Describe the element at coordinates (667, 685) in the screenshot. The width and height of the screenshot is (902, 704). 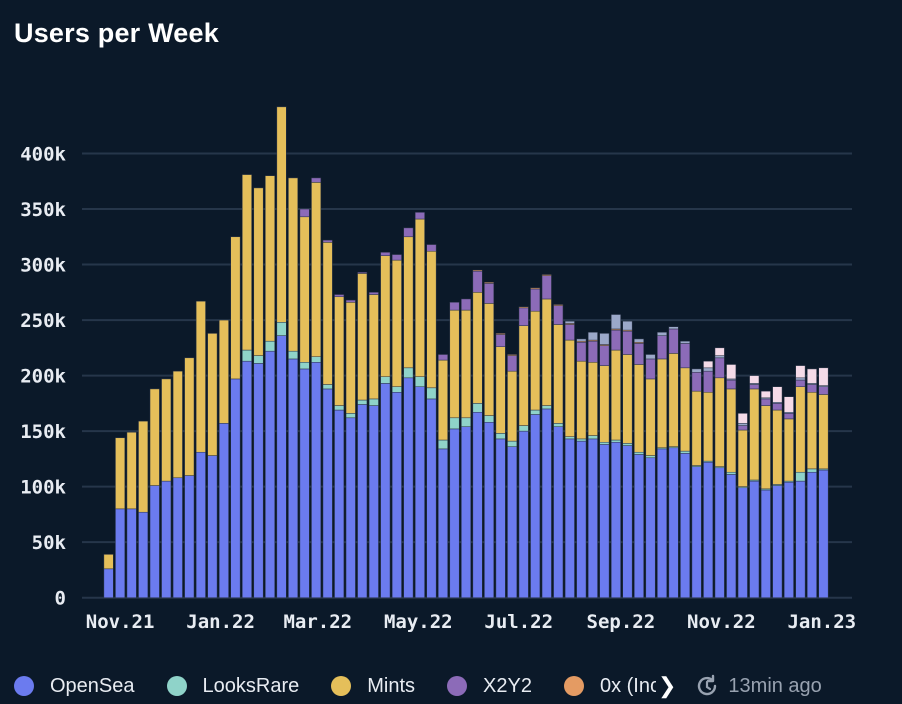
I see `chevron-right-icon: ❯` at that location.